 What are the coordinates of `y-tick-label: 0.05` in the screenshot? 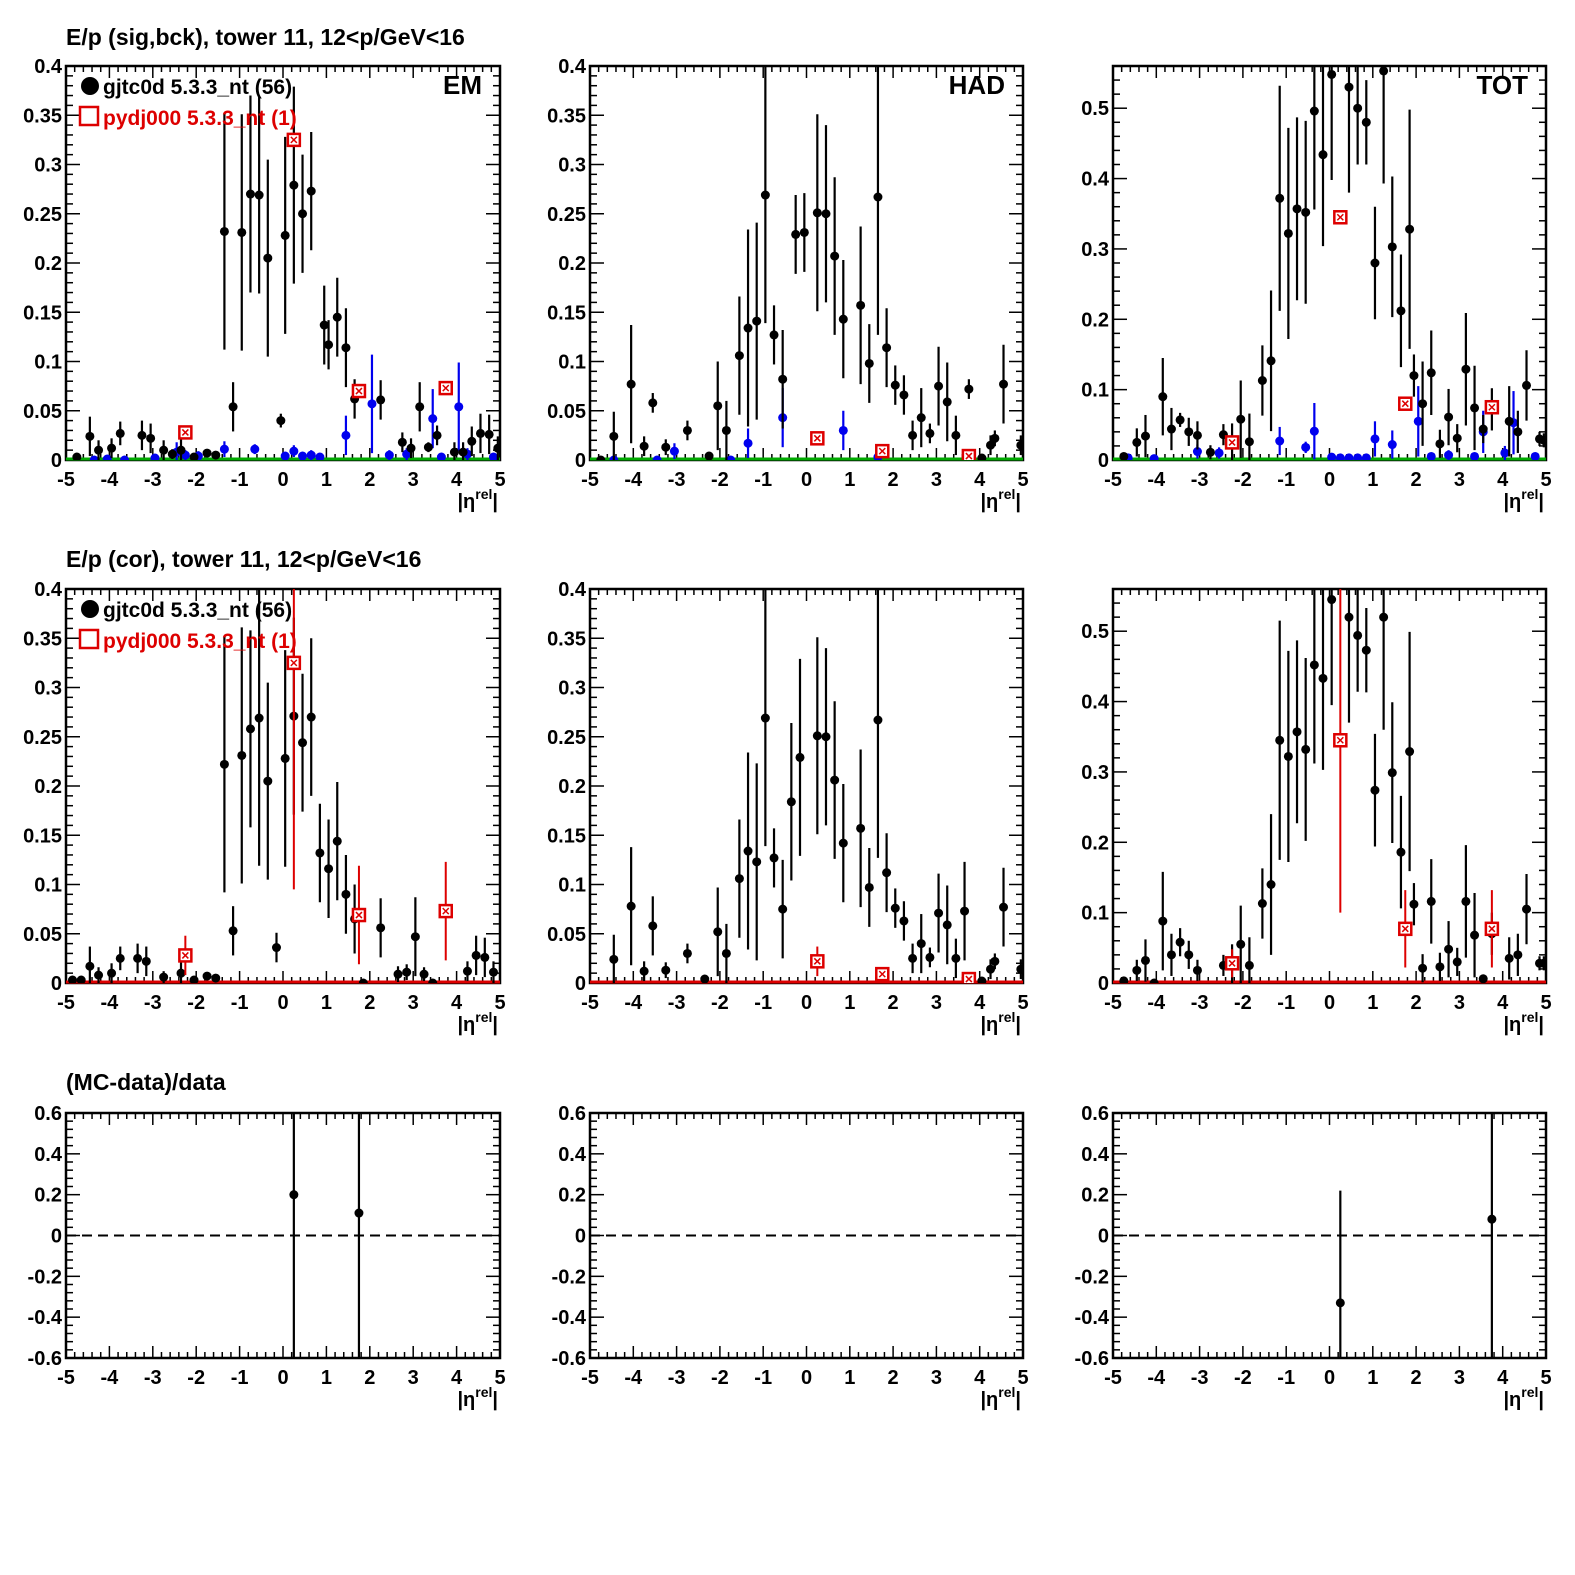 It's located at (42, 412).